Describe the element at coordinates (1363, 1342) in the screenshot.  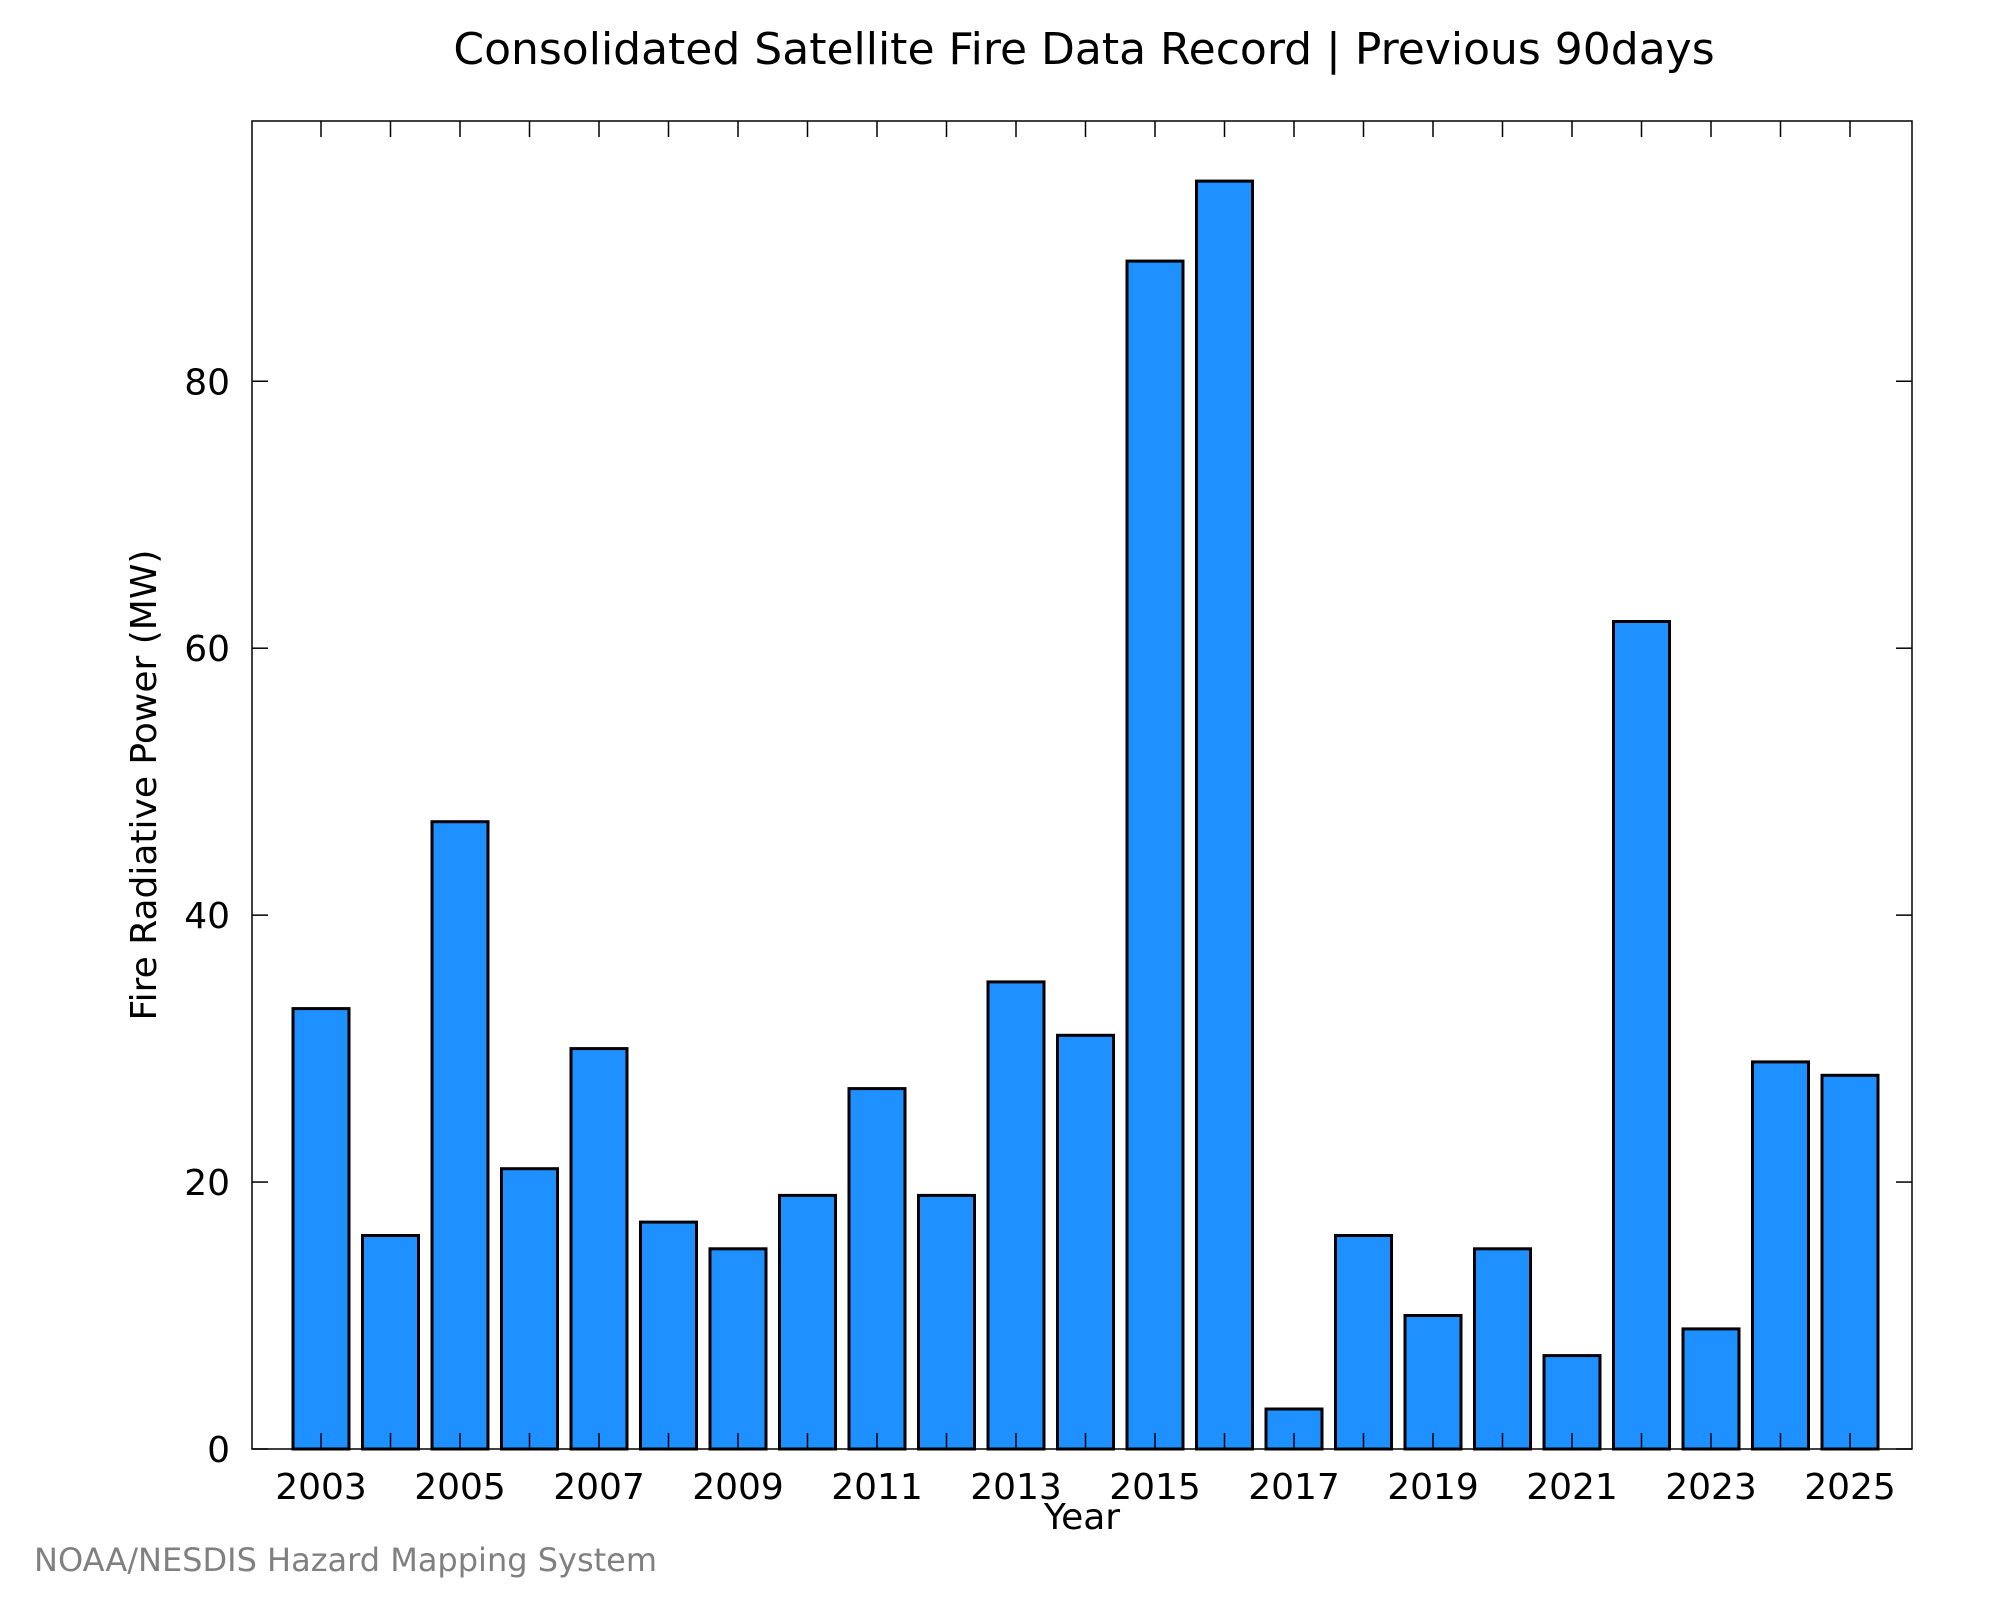
I see `bar-2018` at that location.